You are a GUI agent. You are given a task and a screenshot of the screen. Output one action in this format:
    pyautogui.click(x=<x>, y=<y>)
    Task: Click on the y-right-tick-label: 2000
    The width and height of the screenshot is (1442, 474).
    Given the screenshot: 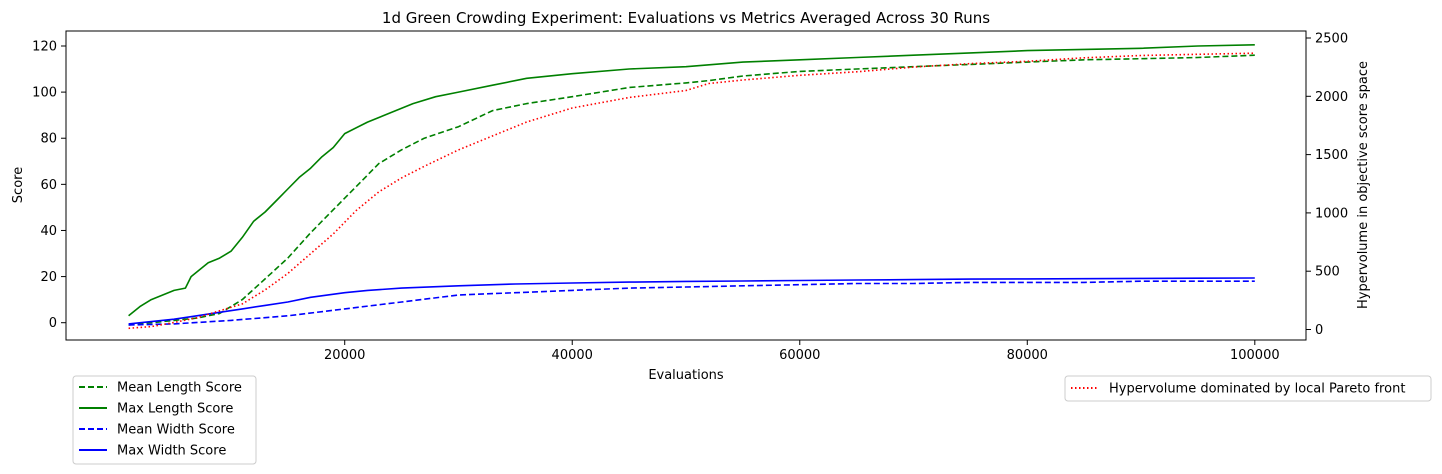 What is the action you would take?
    pyautogui.click(x=1331, y=97)
    